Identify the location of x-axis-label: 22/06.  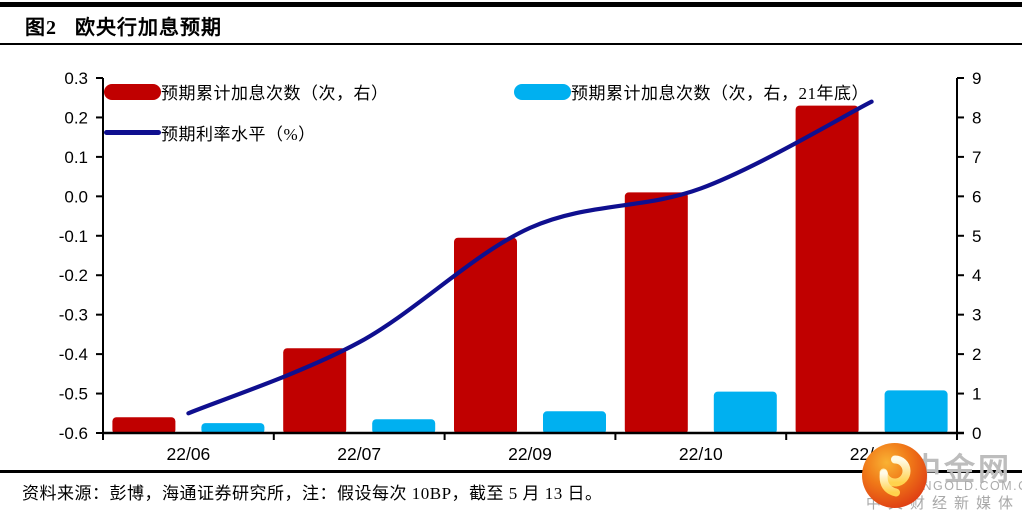
(189, 454).